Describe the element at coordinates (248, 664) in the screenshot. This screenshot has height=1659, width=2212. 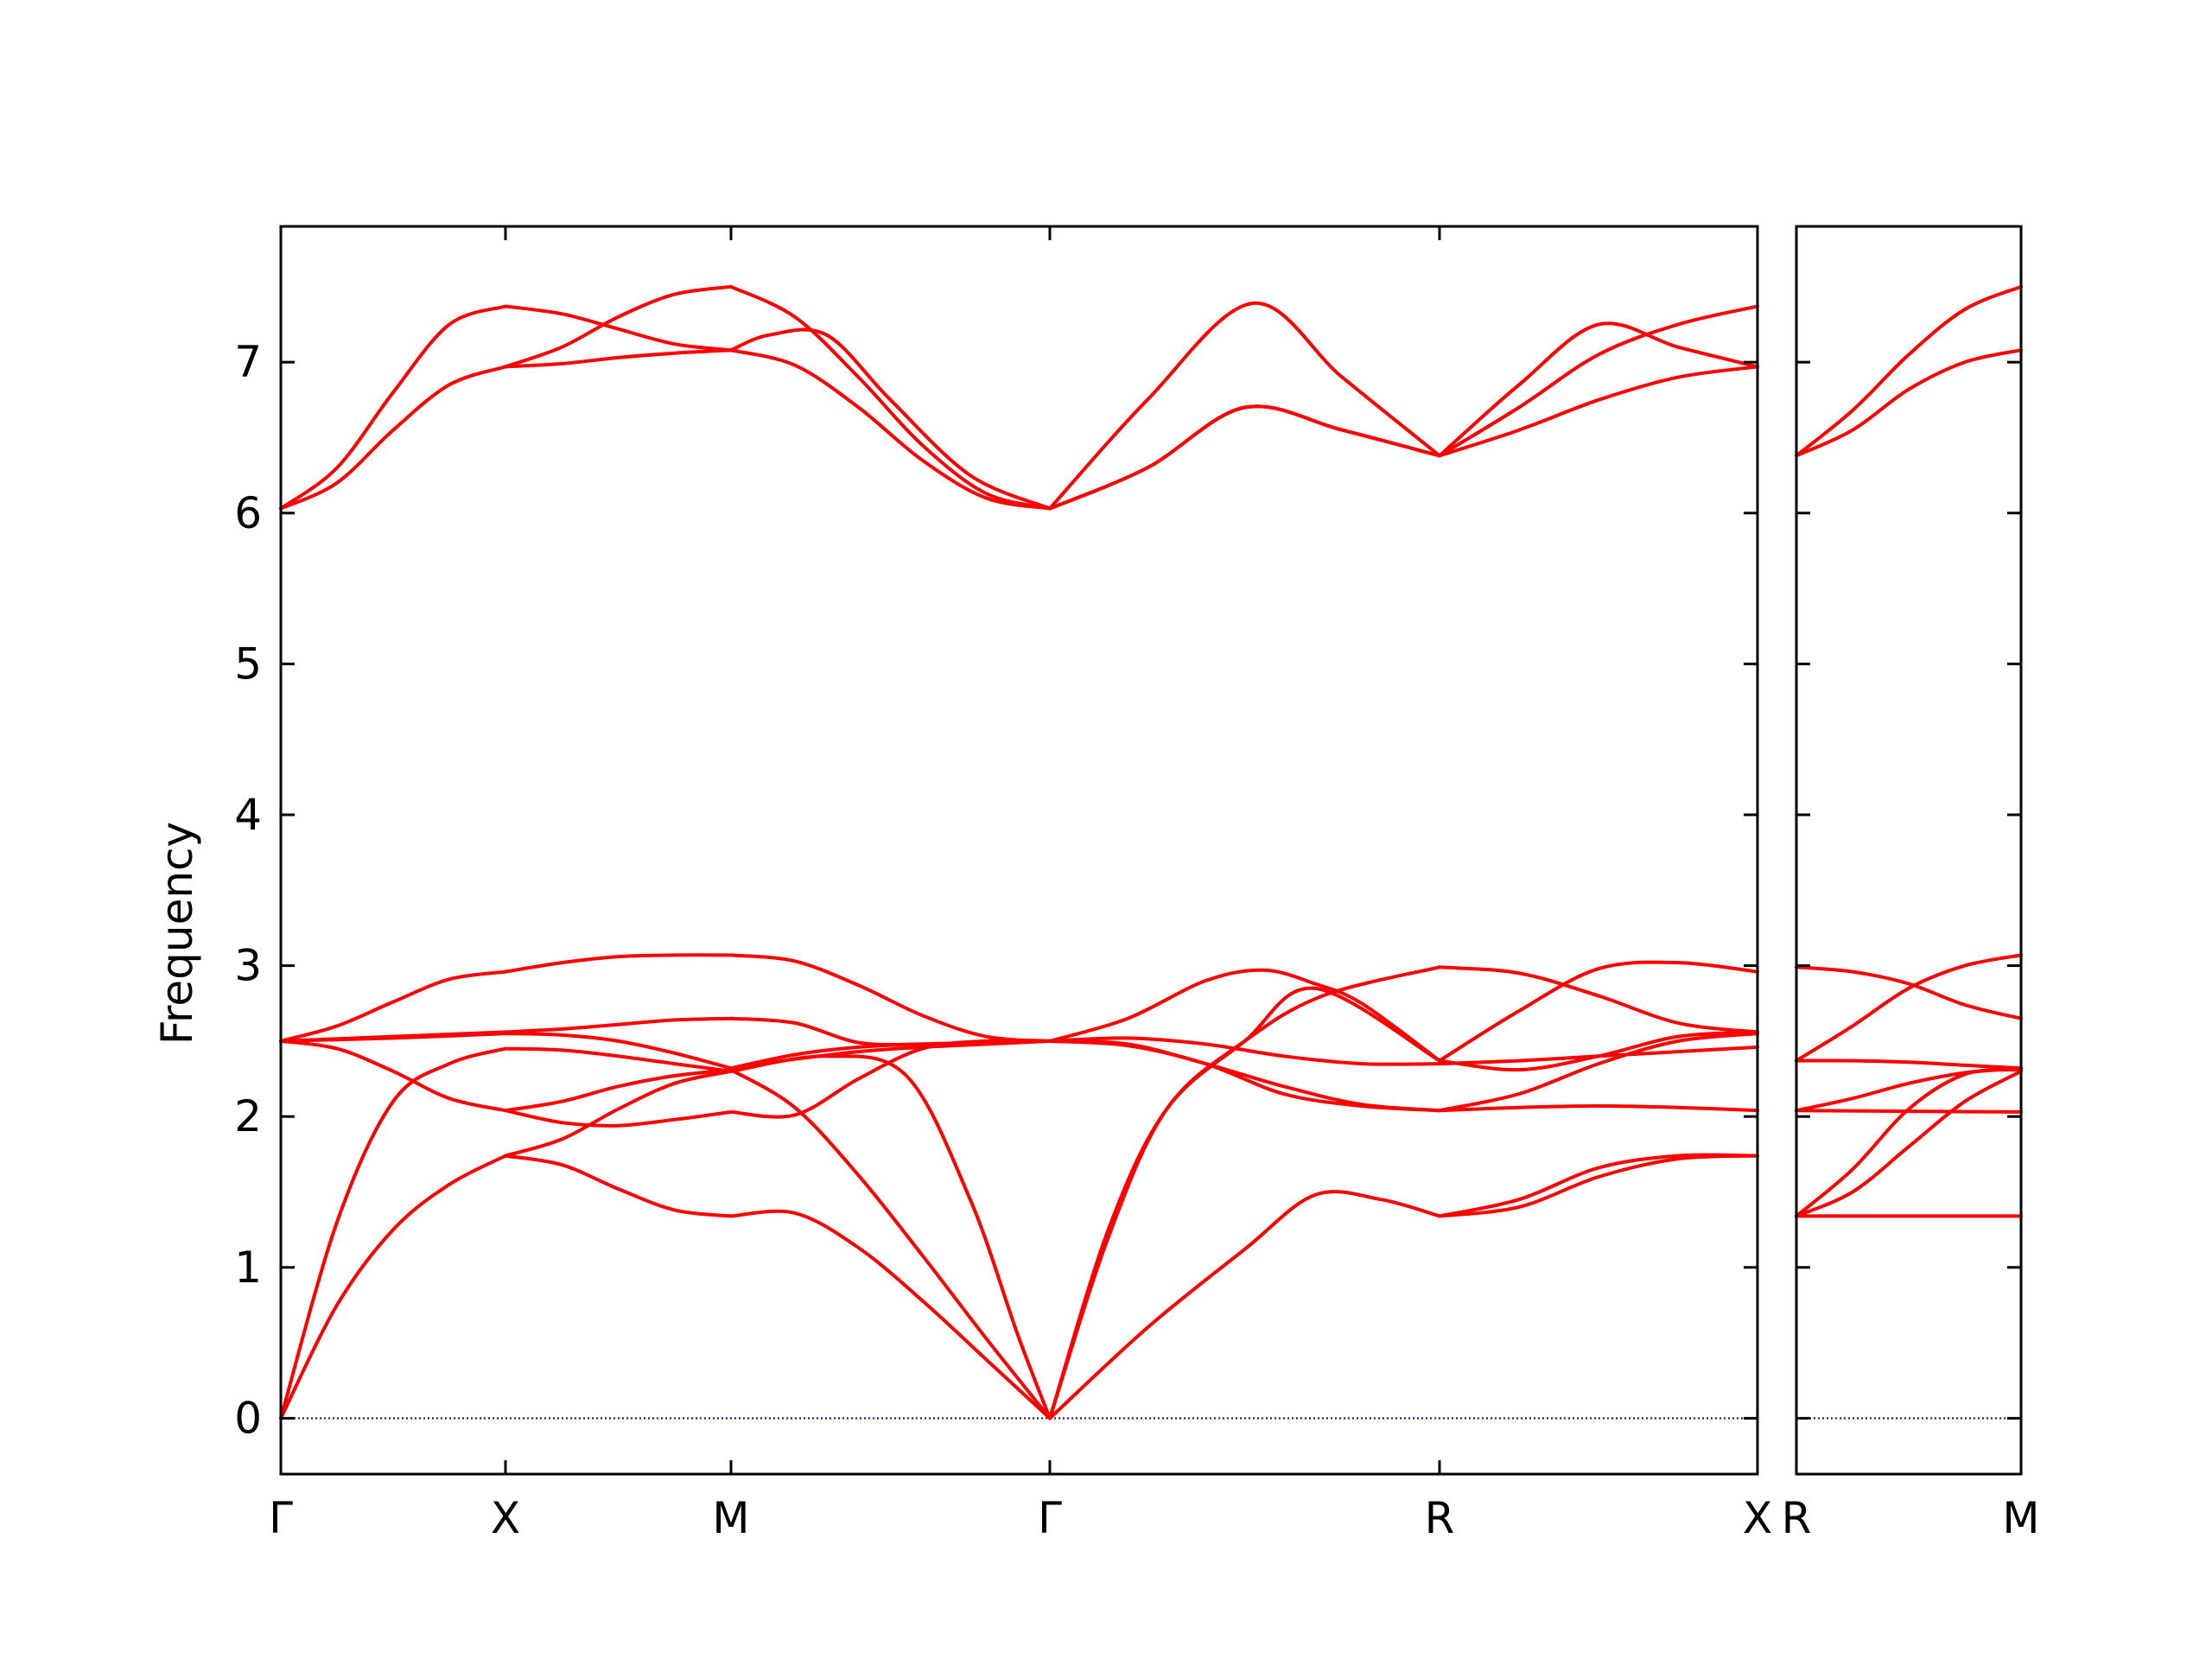
I see `y-tick-label: 5` at that location.